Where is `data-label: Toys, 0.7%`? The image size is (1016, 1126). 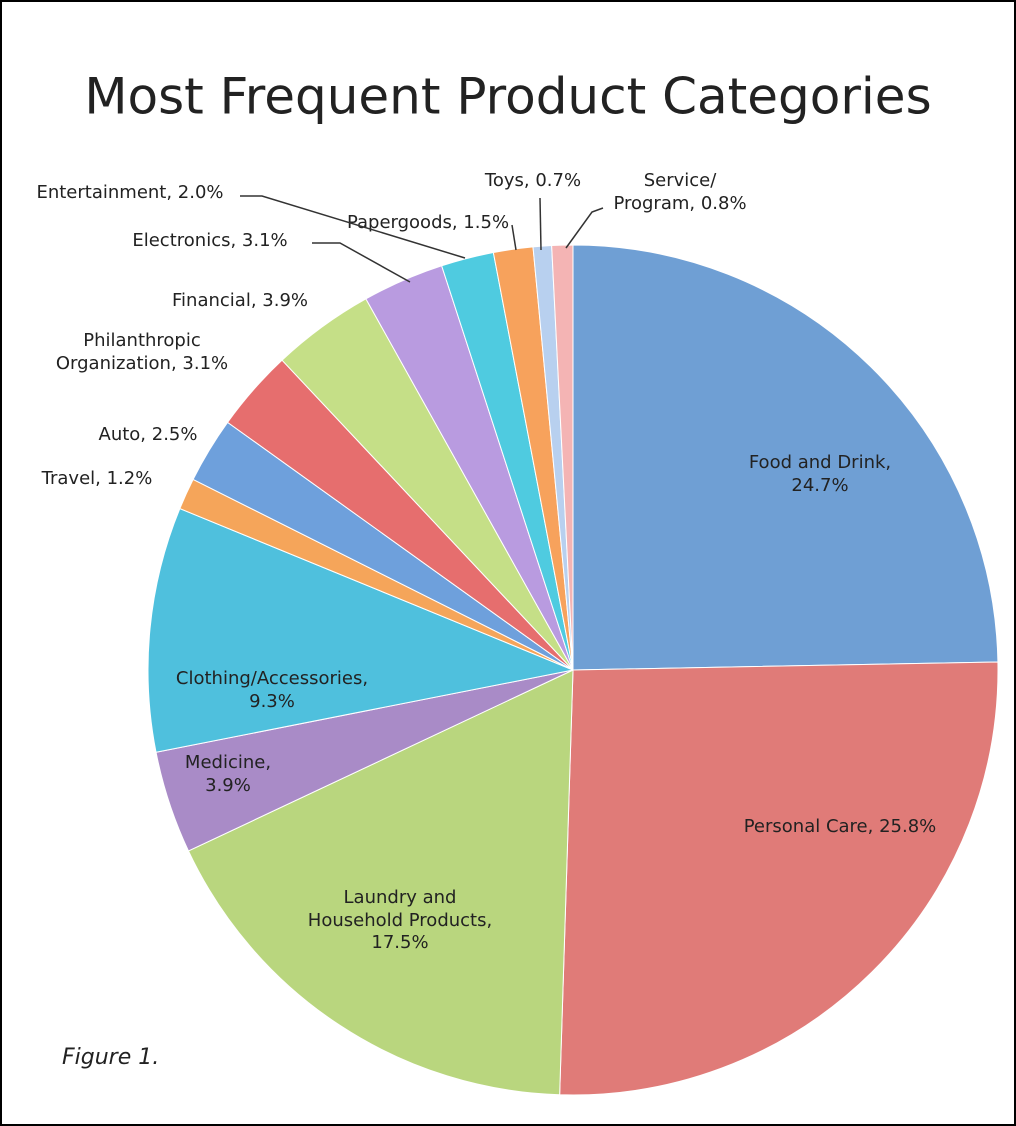
data-label: Toys, 0.7% is located at coordinates (533, 180).